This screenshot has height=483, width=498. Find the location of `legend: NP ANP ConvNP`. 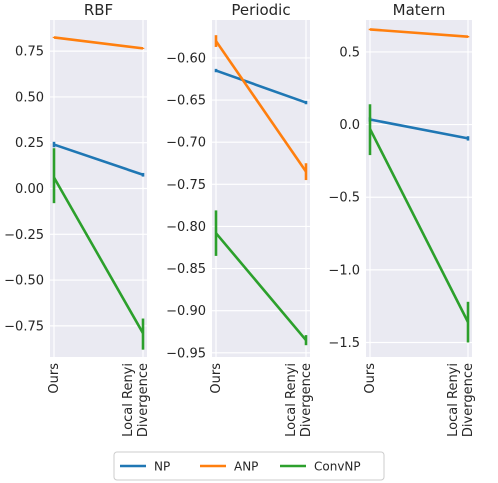

legend: NP ANP ConvNP is located at coordinates (249, 466).